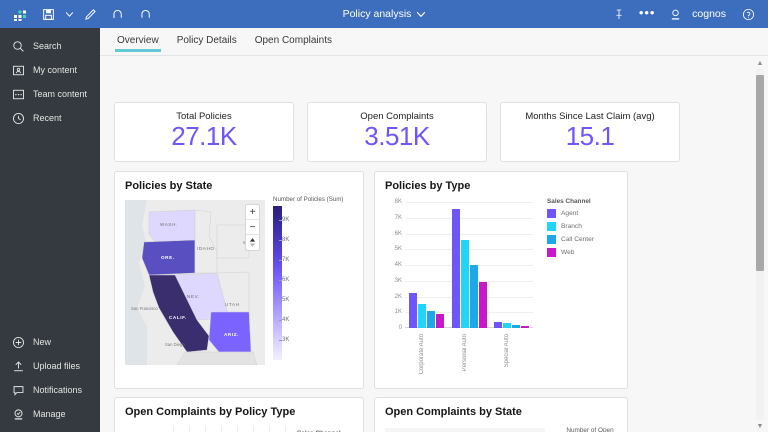 Image resolution: width=768 pixels, height=432 pixels. What do you see at coordinates (204, 132) in the screenshot?
I see `kpi-card-total-policies: Total Policies 27.1K` at bounding box center [204, 132].